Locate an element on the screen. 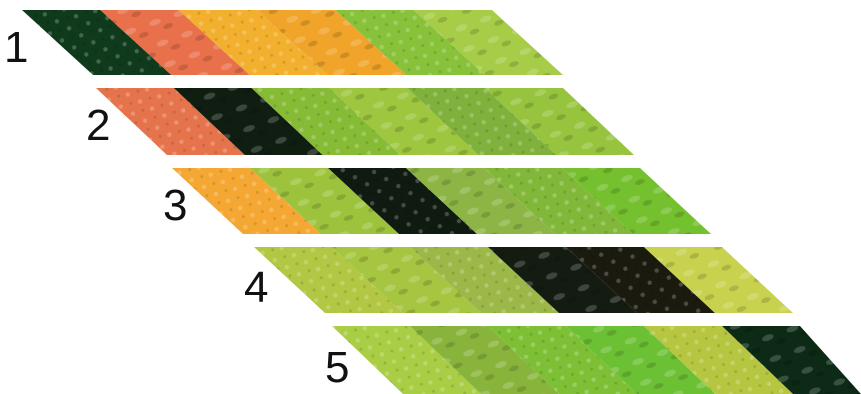 This screenshot has width=861, height=394. row-number: 2 is located at coordinates (98, 125).